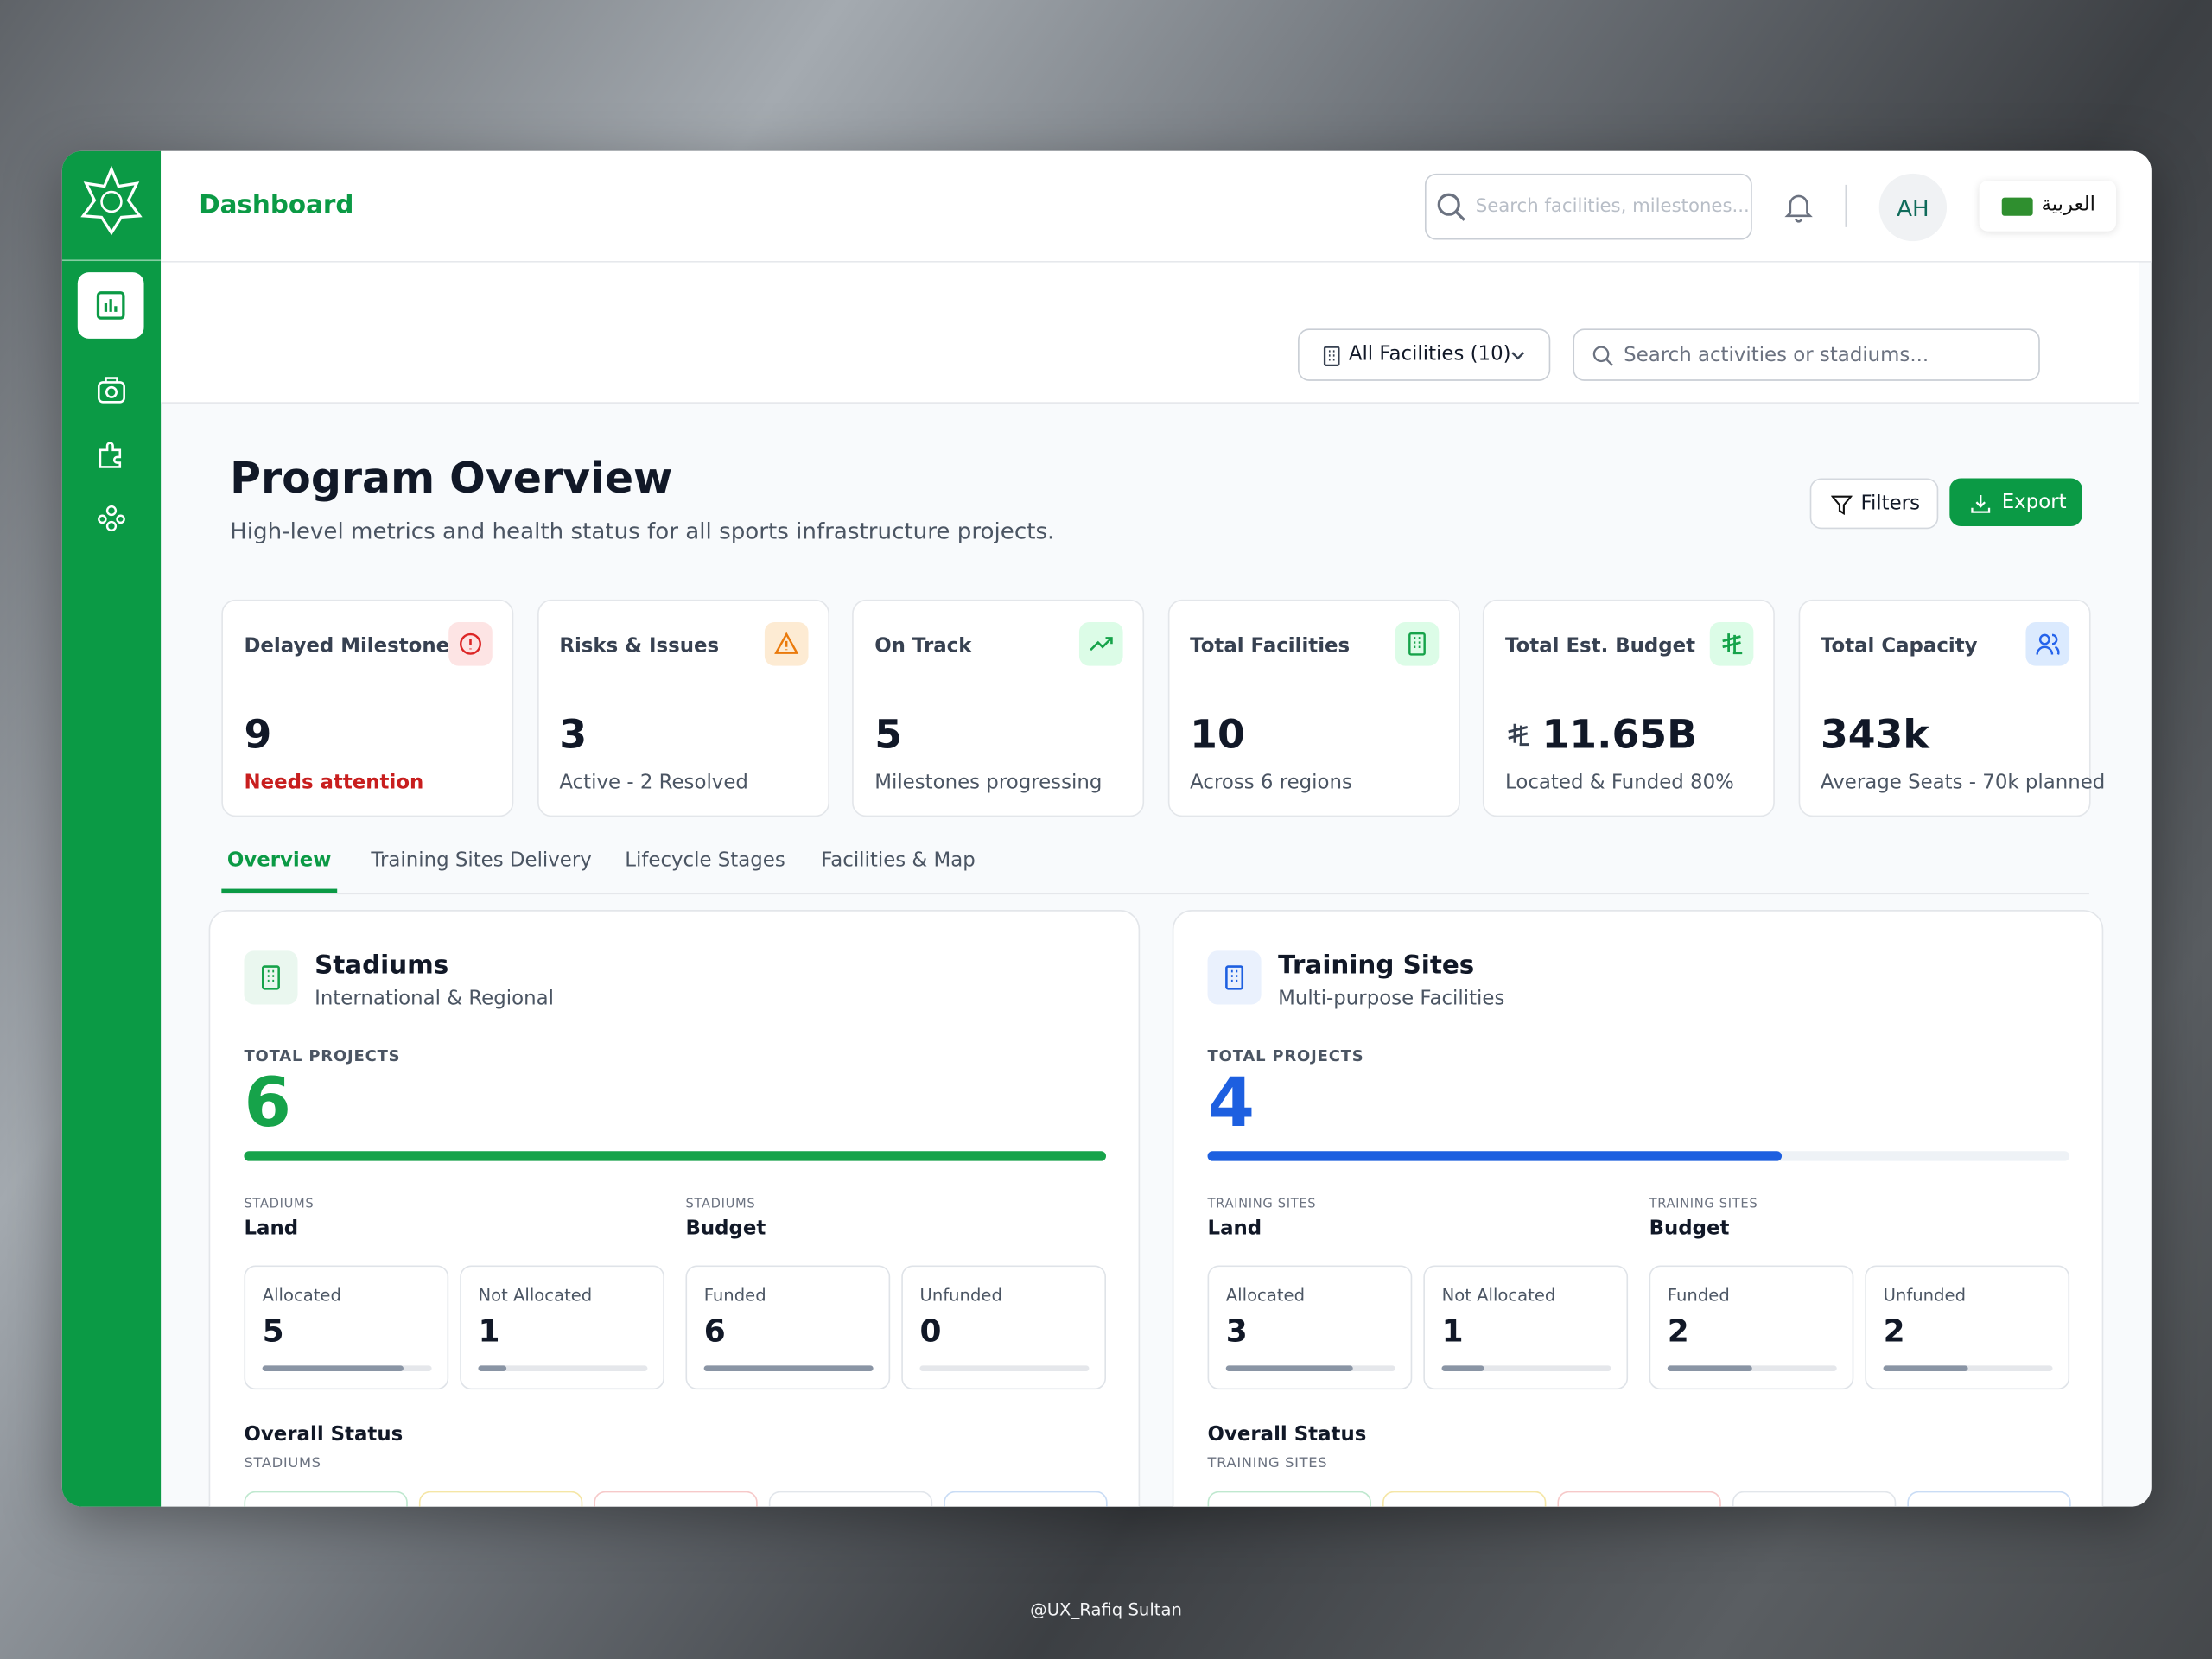 This screenshot has height=1659, width=2212. I want to click on nav-dashboard, so click(110, 305).